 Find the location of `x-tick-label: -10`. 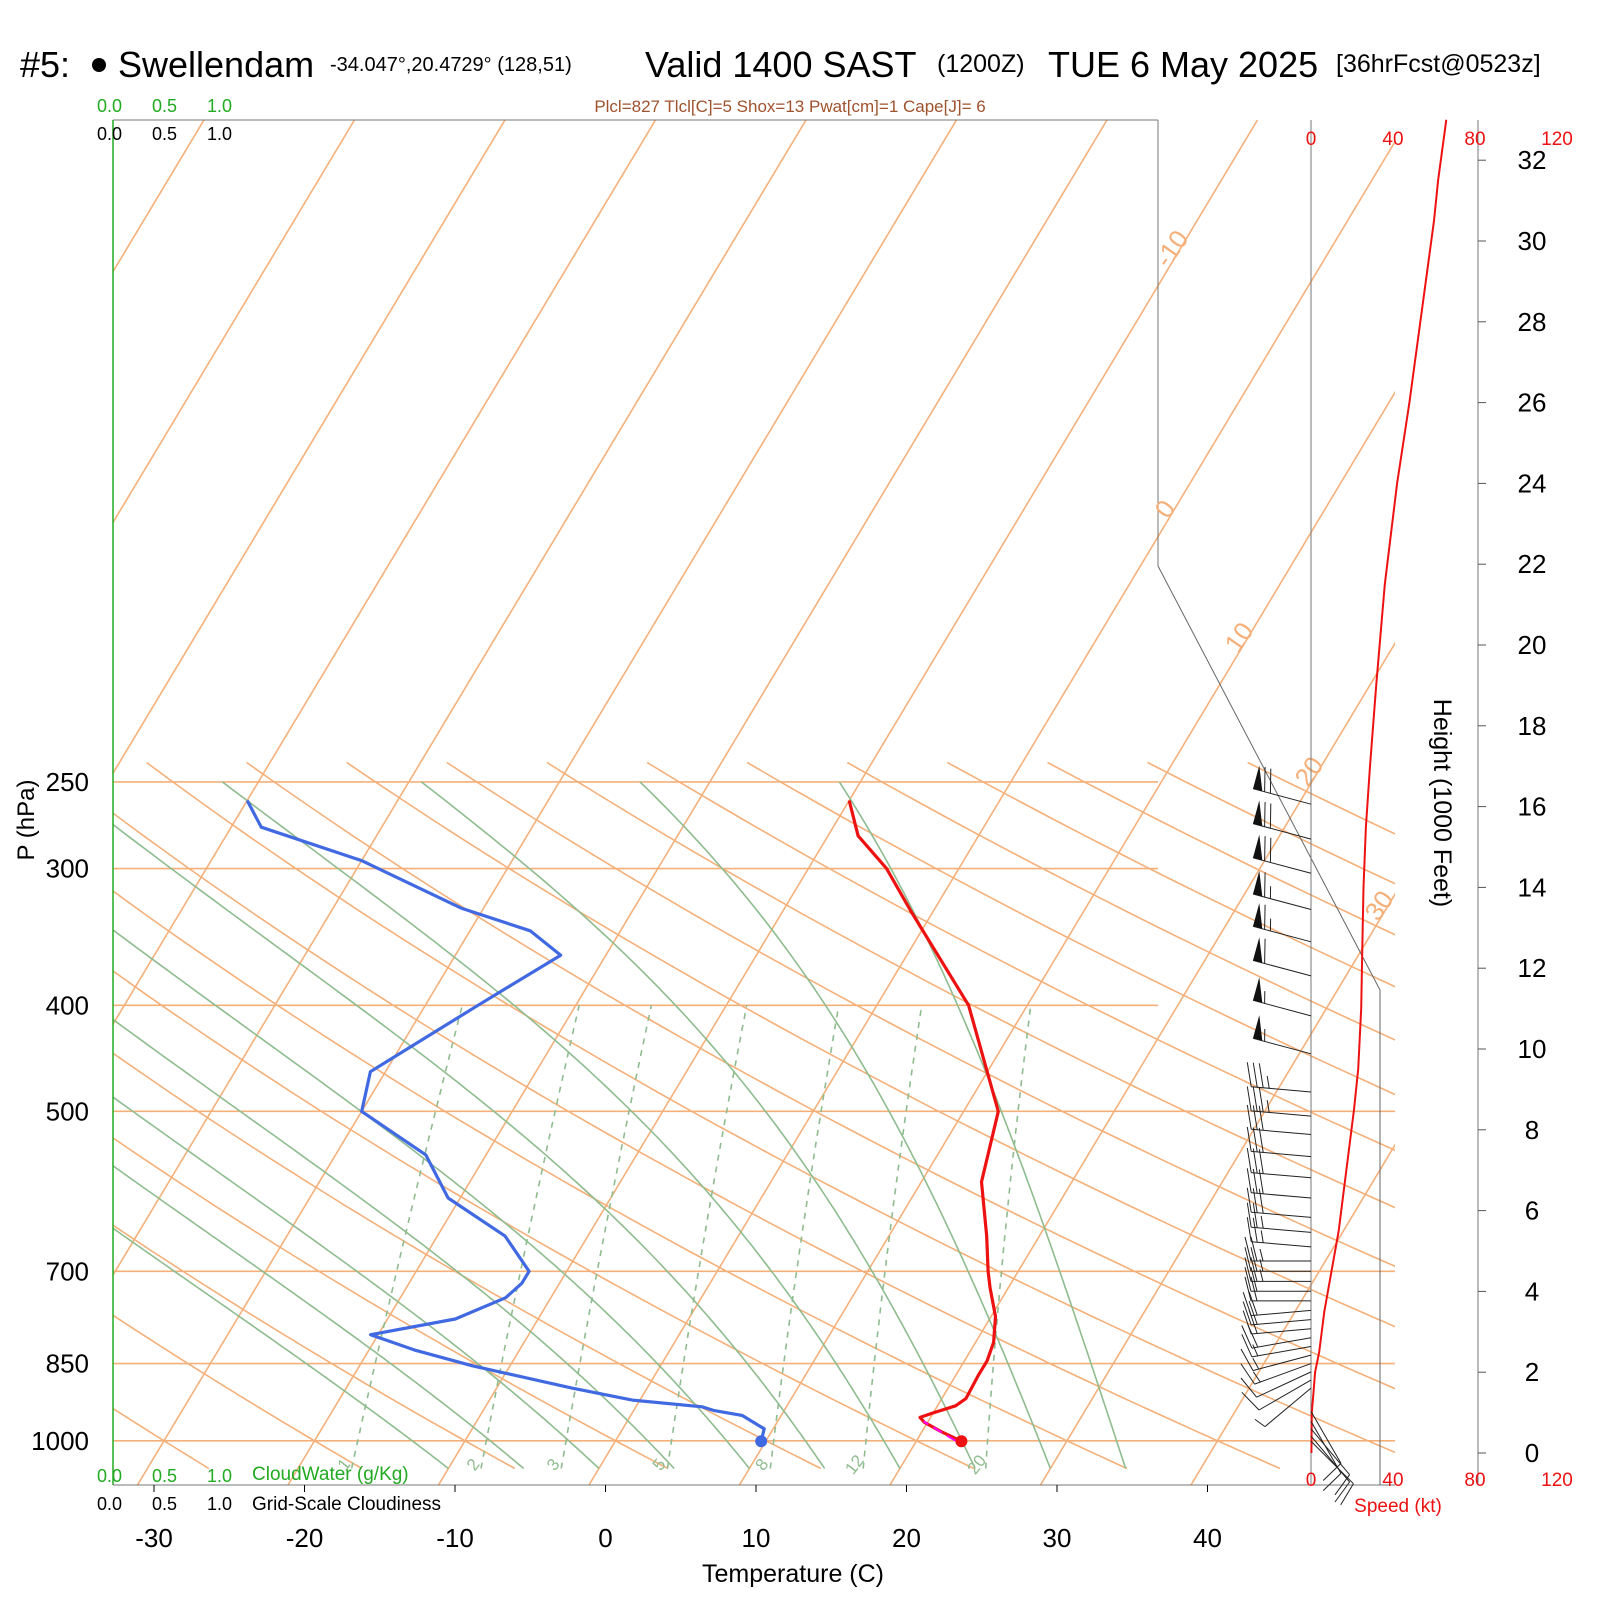

x-tick-label: -10 is located at coordinates (455, 1538).